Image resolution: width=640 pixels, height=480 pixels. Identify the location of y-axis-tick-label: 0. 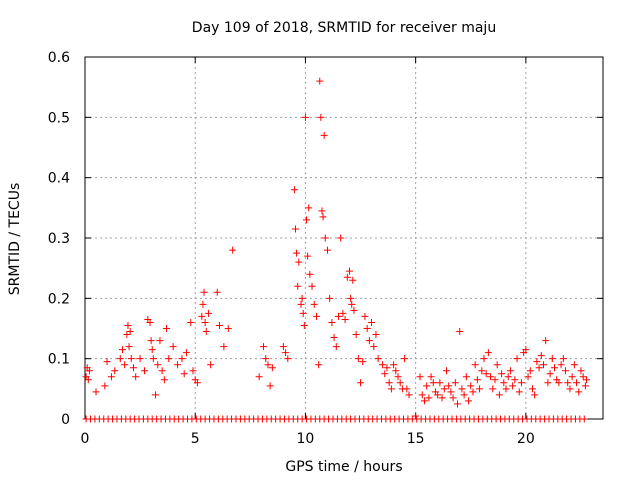
(65, 420).